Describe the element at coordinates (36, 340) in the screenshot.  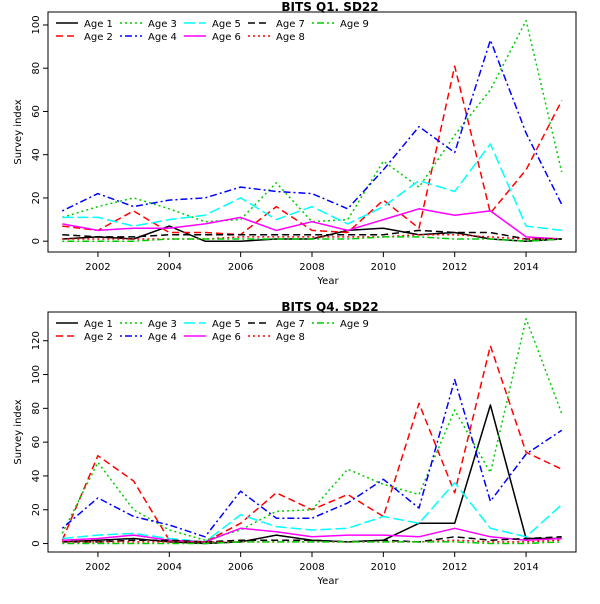
I see `y-tick-label: 120` at that location.